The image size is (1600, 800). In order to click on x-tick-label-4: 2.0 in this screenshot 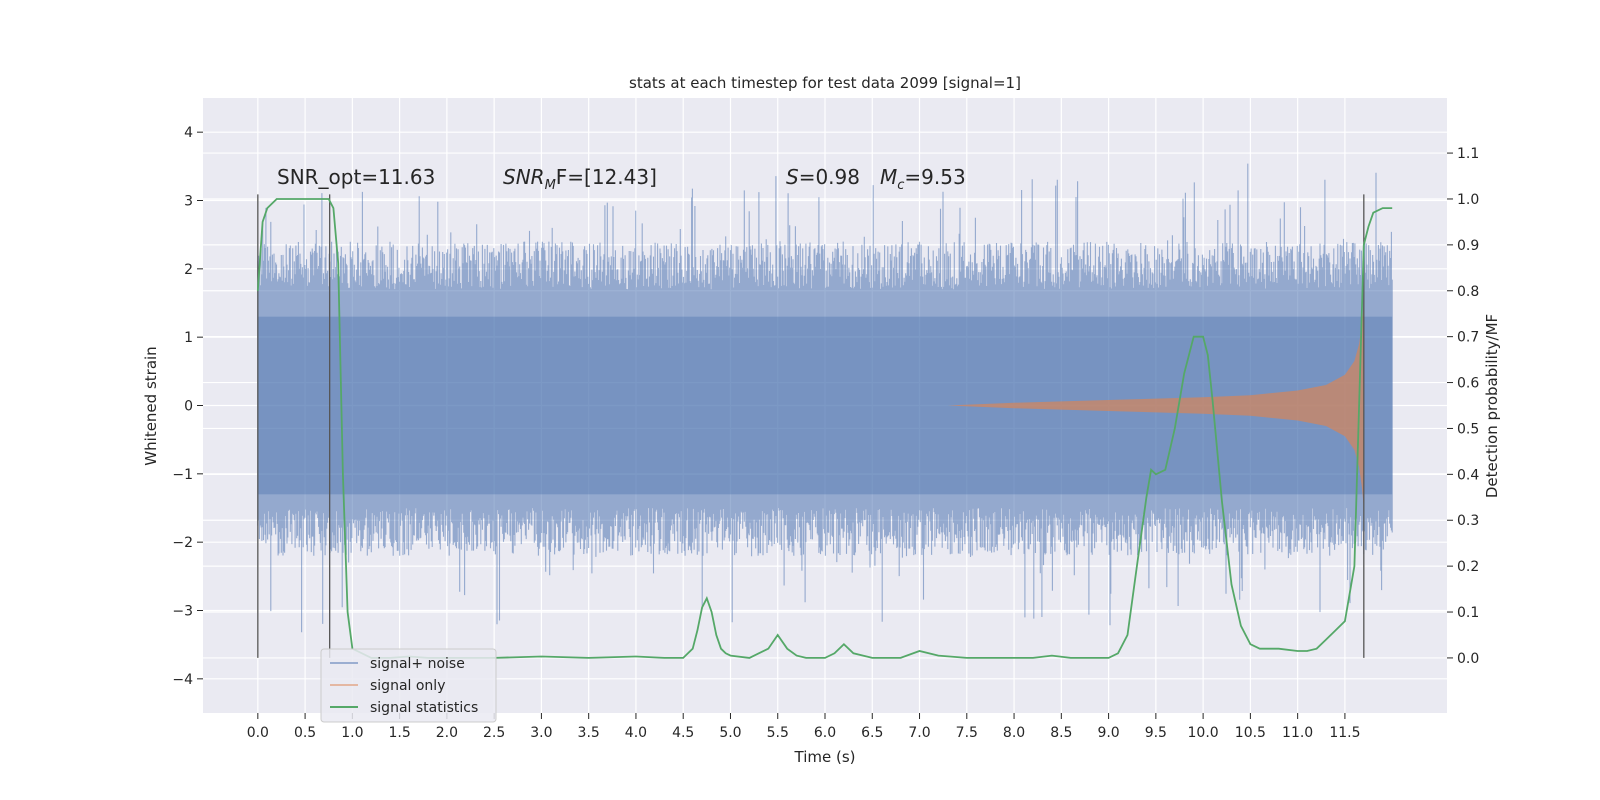, I will do `click(447, 733)`.